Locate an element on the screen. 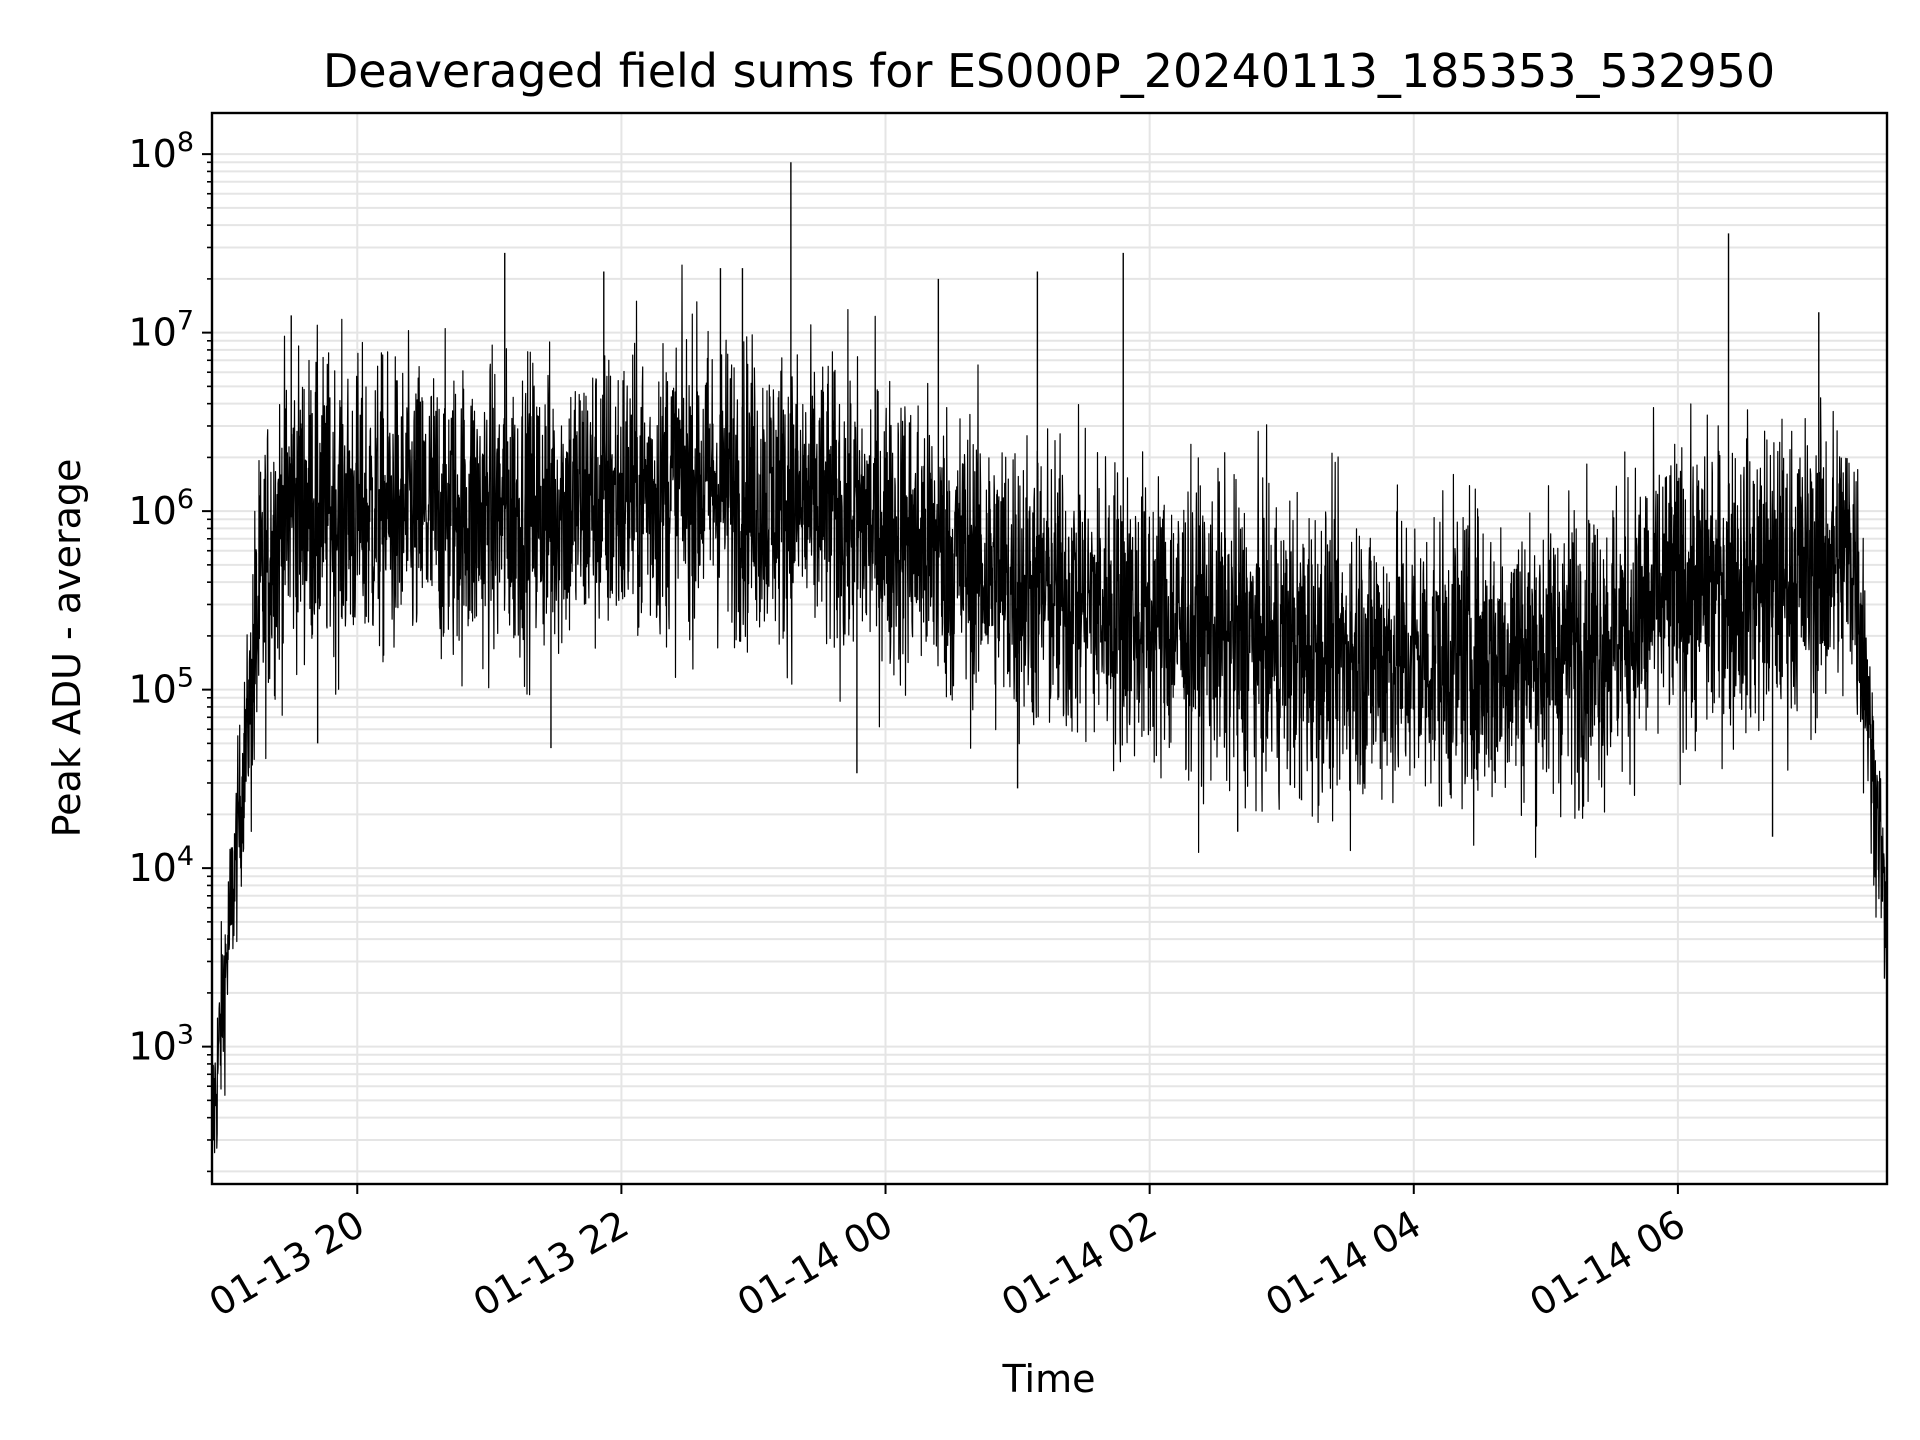 The height and width of the screenshot is (1440, 1920). y-tick-label: 104 is located at coordinates (161, 865).